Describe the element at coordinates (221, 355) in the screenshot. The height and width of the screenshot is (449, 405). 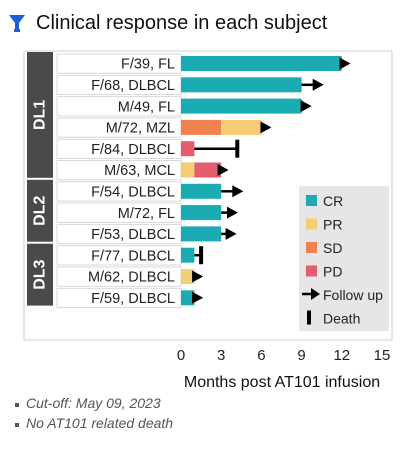
I see `x-tick-label: 3` at that location.